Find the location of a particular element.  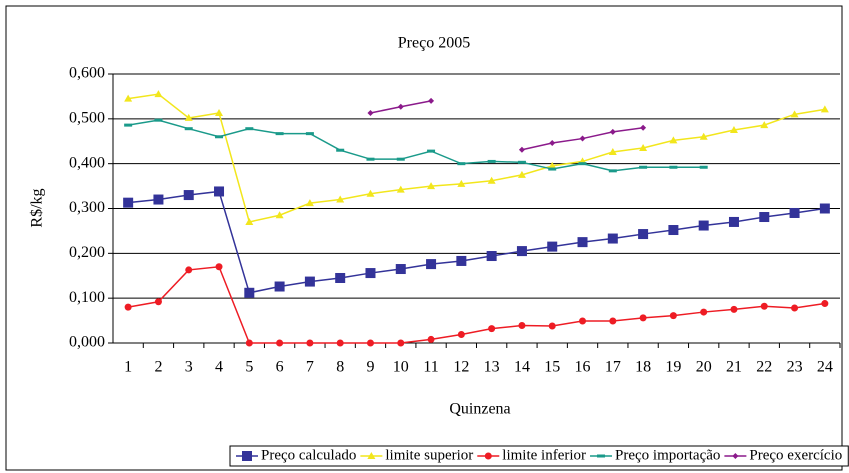

legend-label: Preço exercício is located at coordinates (795, 455).